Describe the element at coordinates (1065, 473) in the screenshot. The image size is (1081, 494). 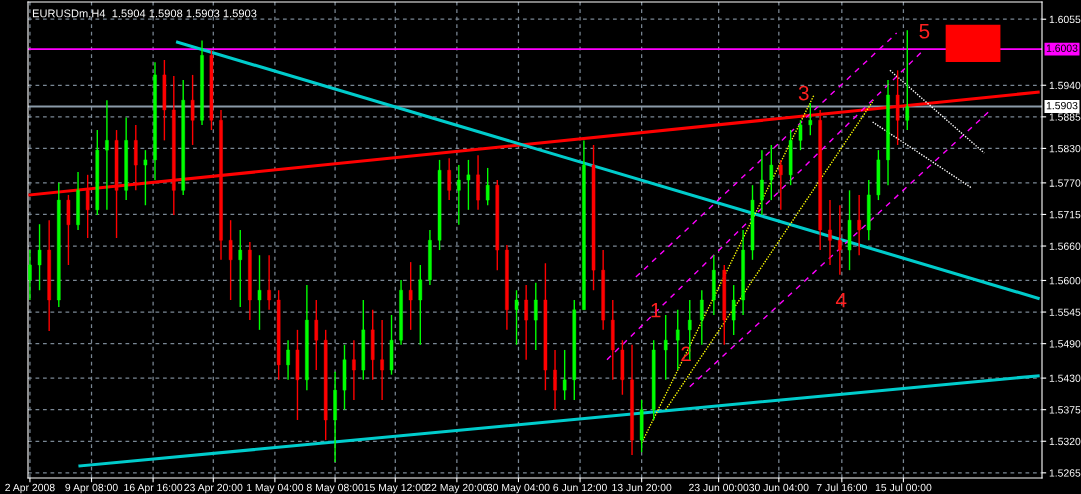
I see `y-tick-label: 1.5265` at that location.